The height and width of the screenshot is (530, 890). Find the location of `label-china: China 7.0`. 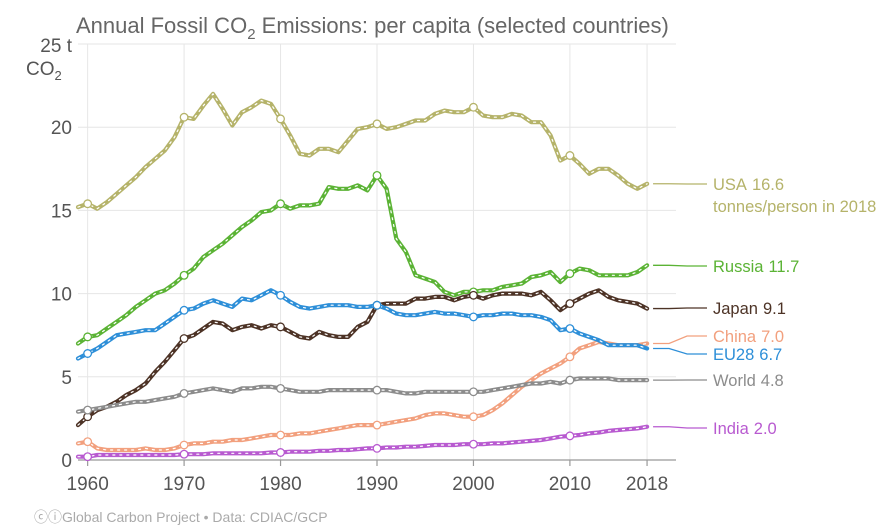

label-china: China 7.0 is located at coordinates (748, 337).